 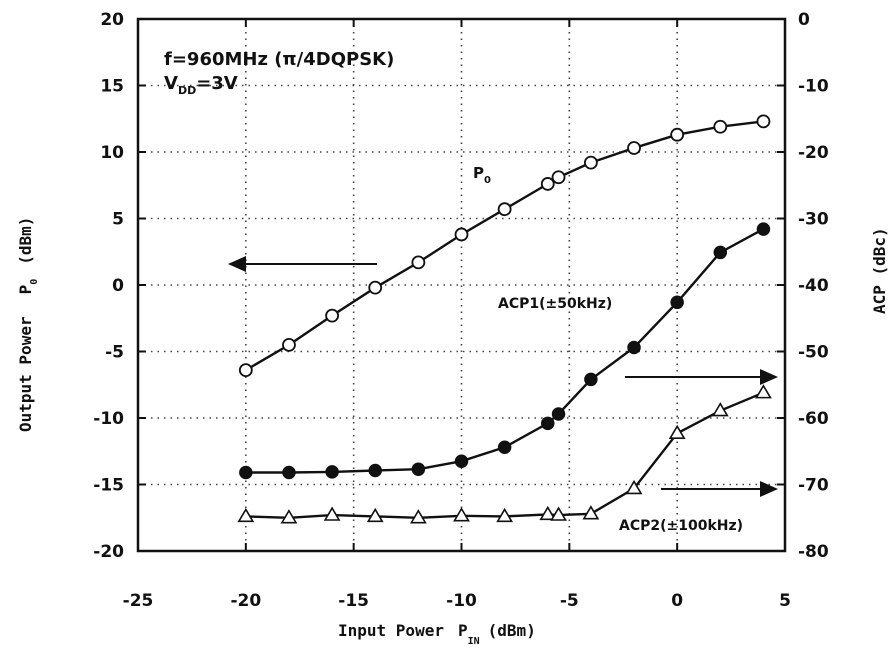 What do you see at coordinates (569, 601) in the screenshot?
I see `x-tick-label: -5` at bounding box center [569, 601].